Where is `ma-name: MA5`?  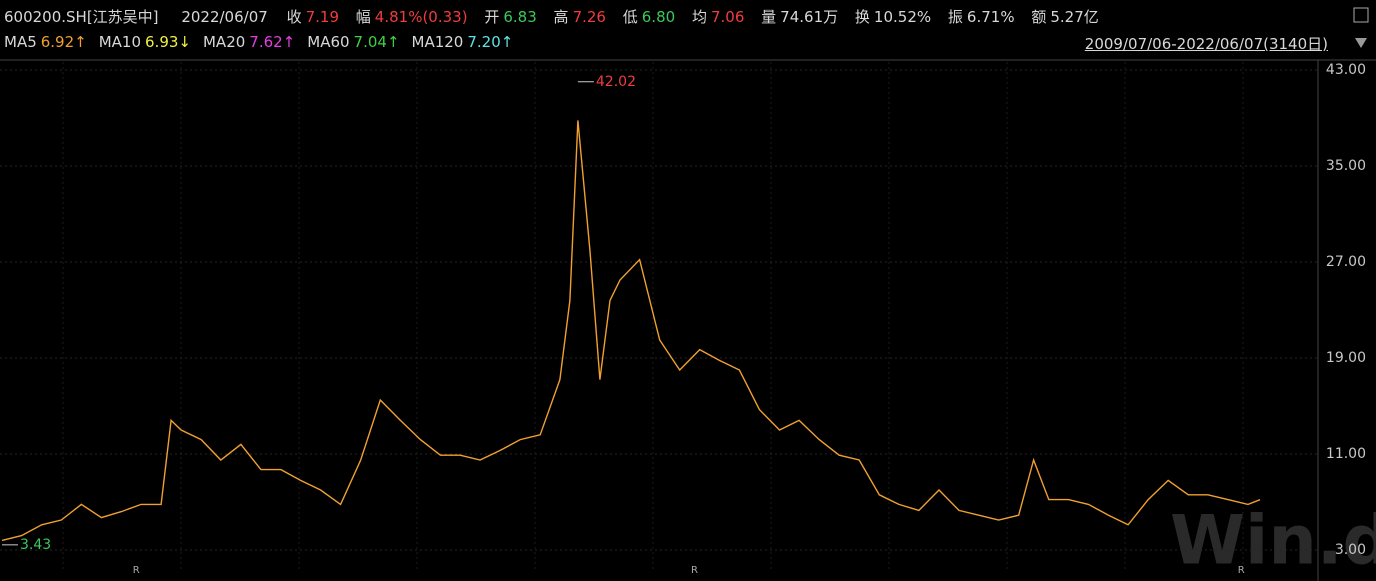 ma-name: MA5 is located at coordinates (20, 42).